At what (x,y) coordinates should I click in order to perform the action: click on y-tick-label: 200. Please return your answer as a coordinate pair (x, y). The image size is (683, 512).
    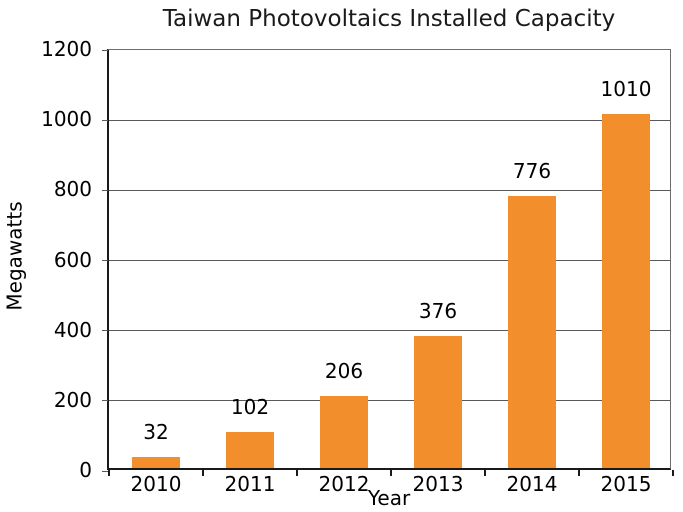
    Looking at the image, I should click on (72, 399).